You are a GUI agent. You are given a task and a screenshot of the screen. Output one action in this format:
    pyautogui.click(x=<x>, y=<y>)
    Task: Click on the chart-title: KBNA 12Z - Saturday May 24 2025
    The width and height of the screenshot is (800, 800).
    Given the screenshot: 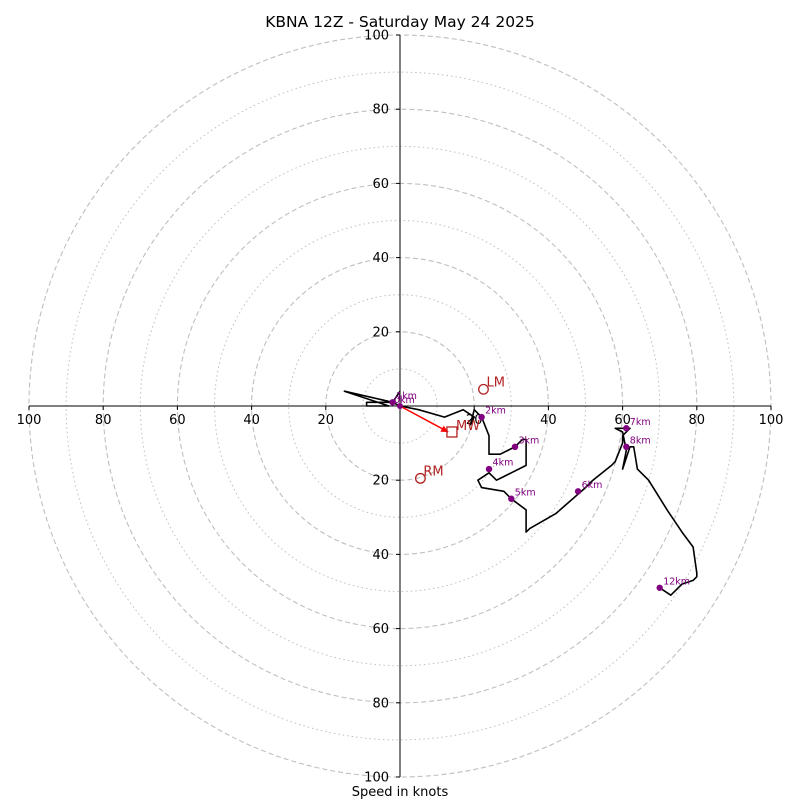 What is the action you would take?
    pyautogui.click(x=400, y=22)
    